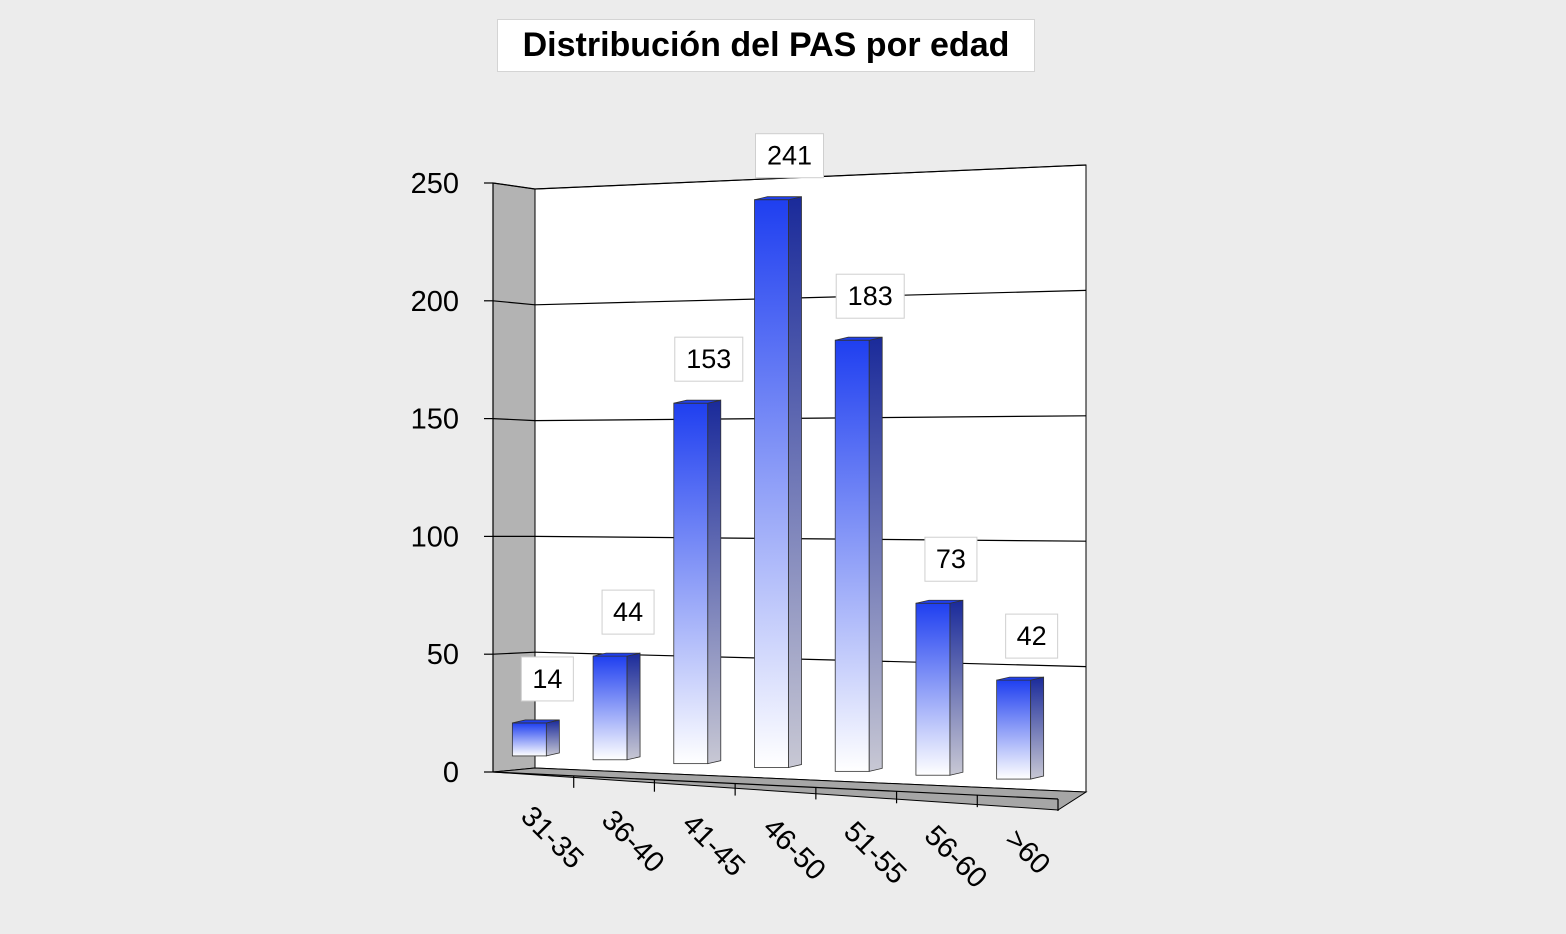  What do you see at coordinates (1027, 851) in the screenshot?
I see `x-tick-label: >60` at bounding box center [1027, 851].